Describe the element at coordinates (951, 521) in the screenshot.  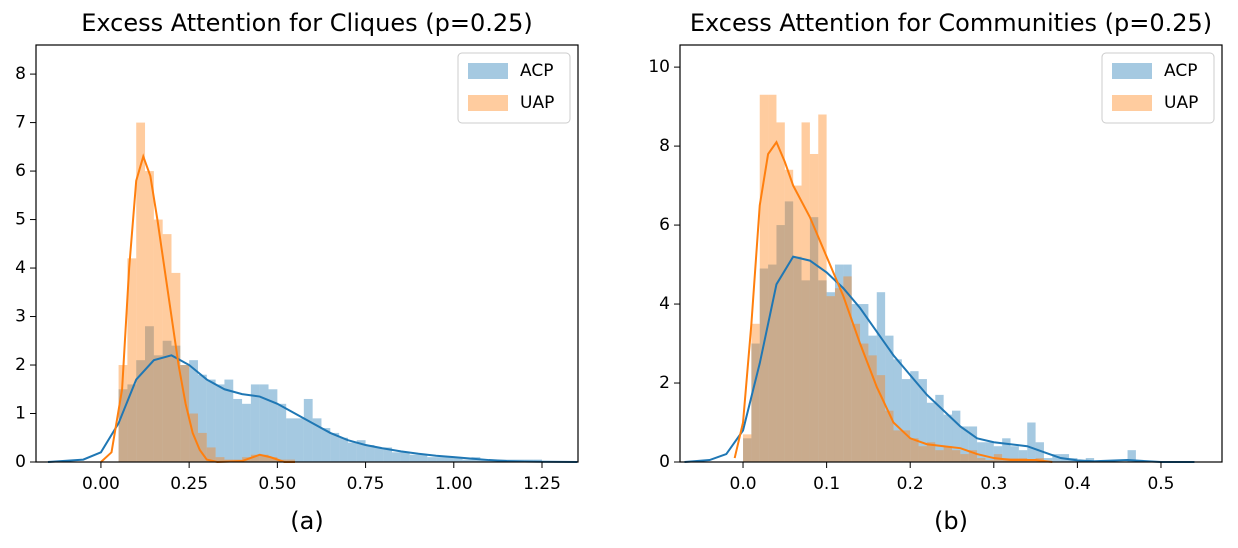
I see `caption: (b)` at that location.